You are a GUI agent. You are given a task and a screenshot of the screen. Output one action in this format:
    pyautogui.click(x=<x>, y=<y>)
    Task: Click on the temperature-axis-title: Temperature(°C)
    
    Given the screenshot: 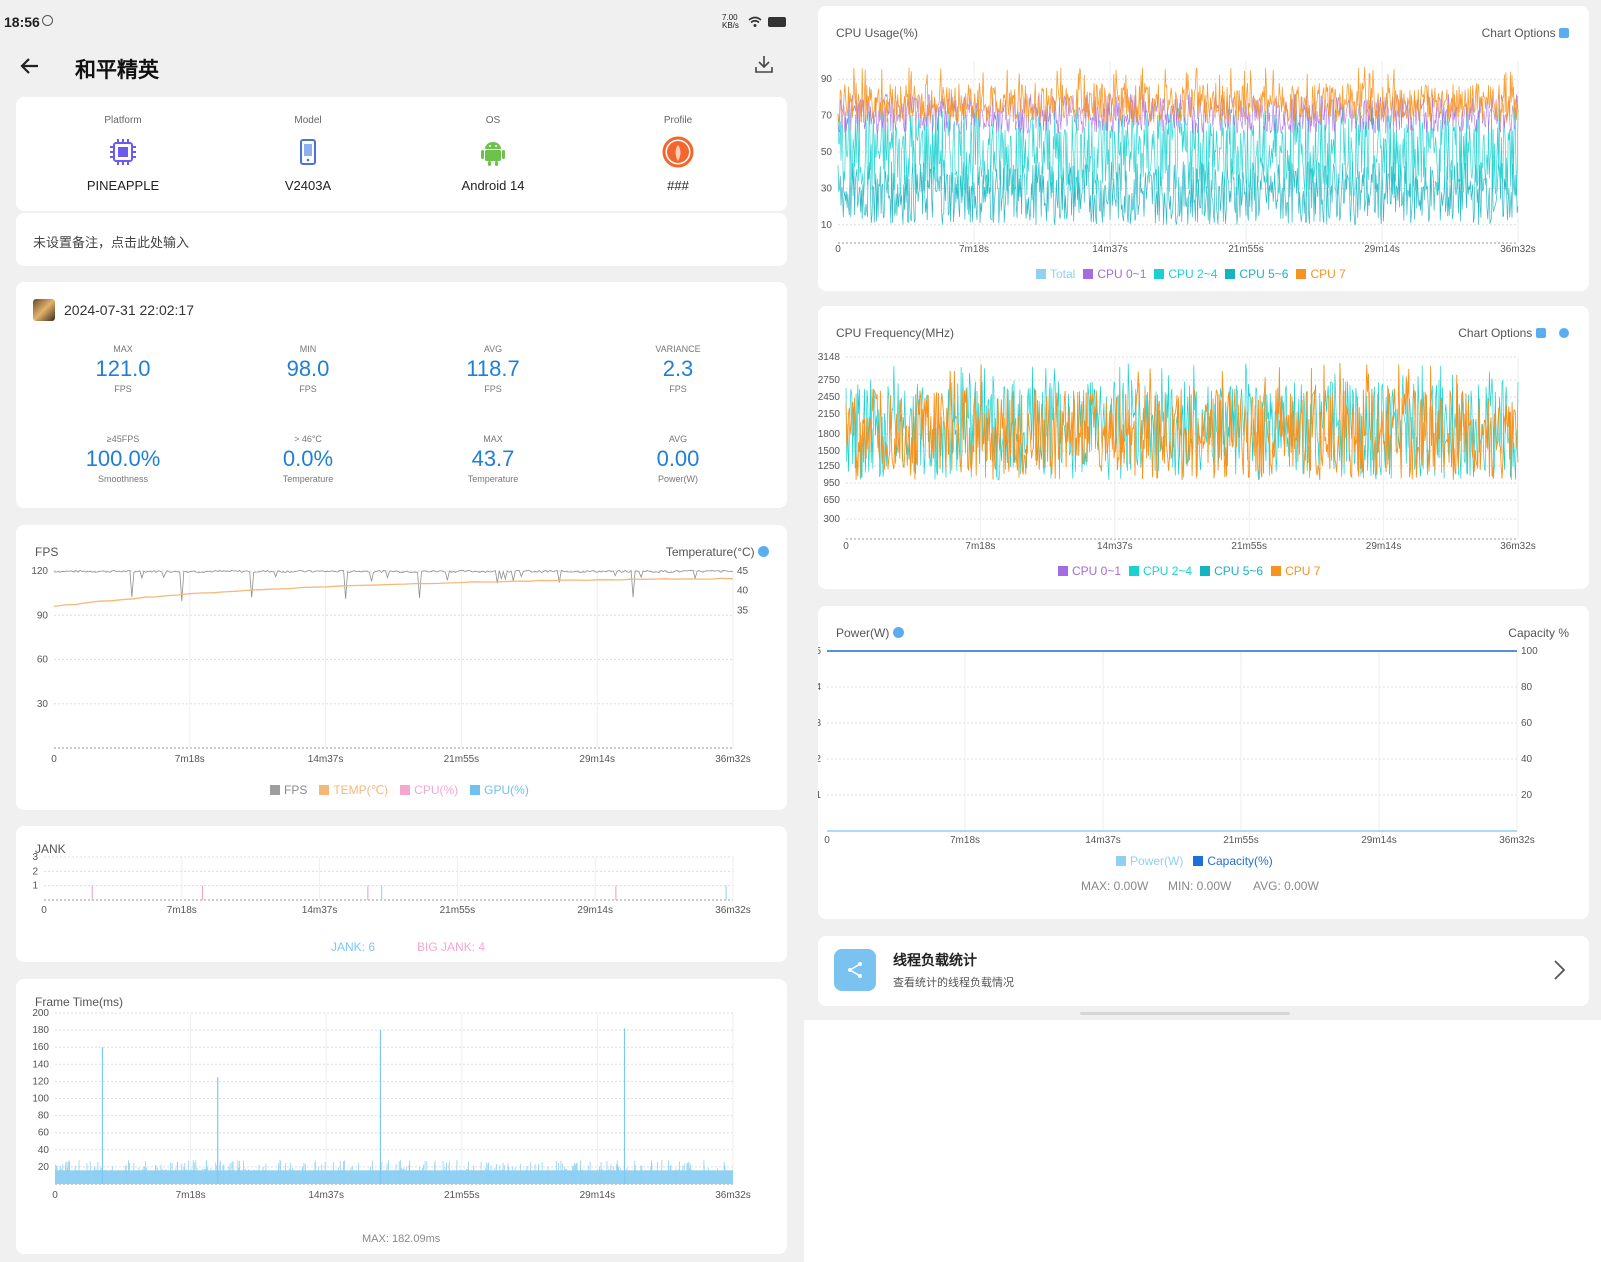 What is the action you would take?
    pyautogui.click(x=717, y=552)
    